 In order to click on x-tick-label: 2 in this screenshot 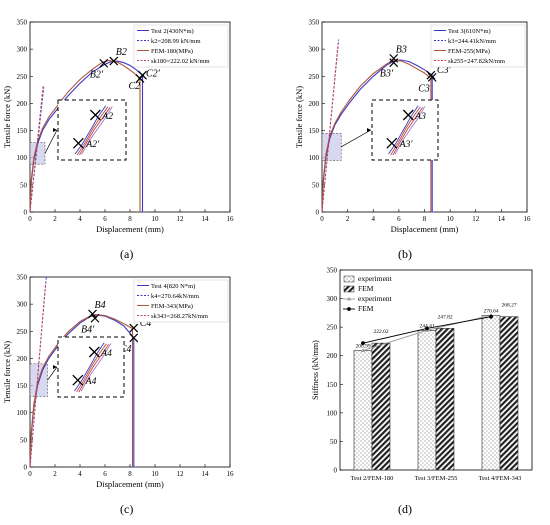, I will do `click(348, 219)`.